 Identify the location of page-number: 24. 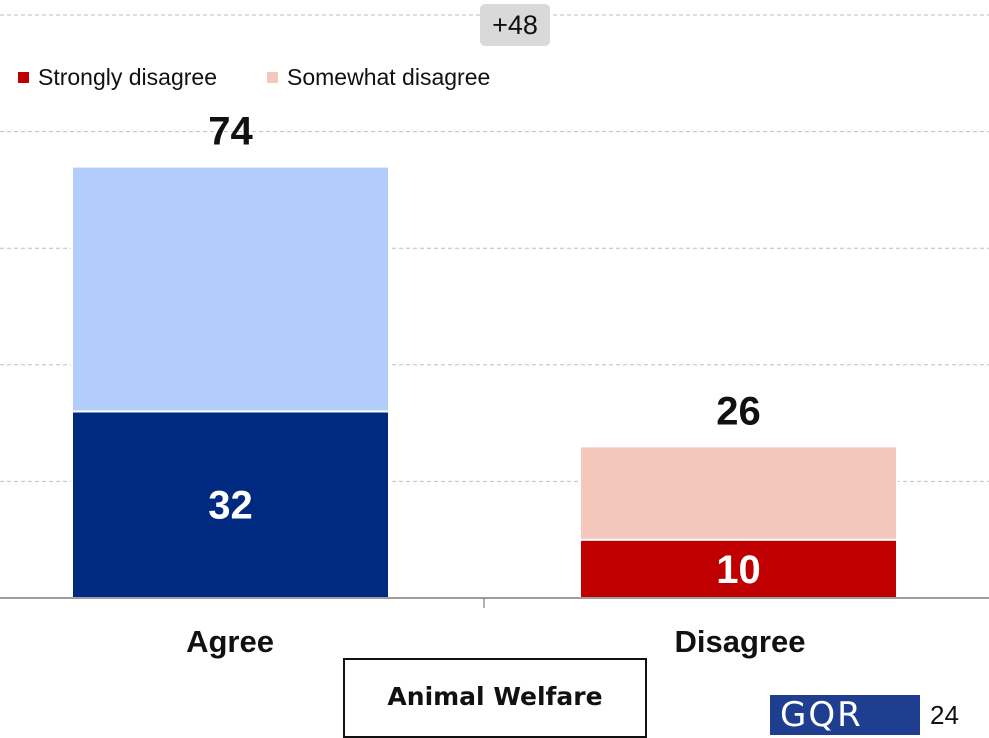
(944, 715).